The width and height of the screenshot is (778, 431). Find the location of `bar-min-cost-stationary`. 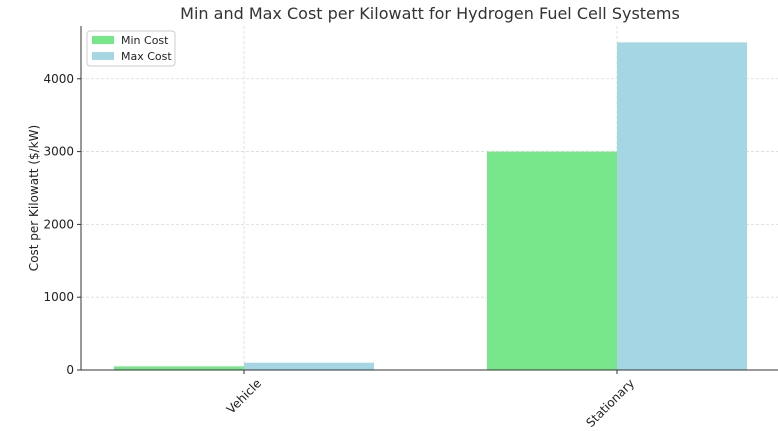

bar-min-cost-stationary is located at coordinates (552, 260).